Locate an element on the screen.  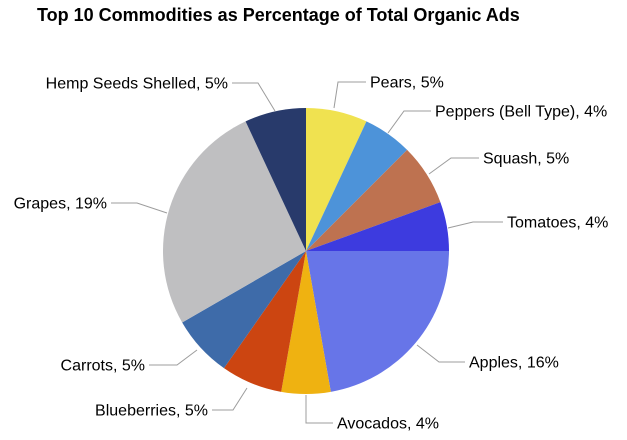
pie-slice-squash is located at coordinates (373, 200).